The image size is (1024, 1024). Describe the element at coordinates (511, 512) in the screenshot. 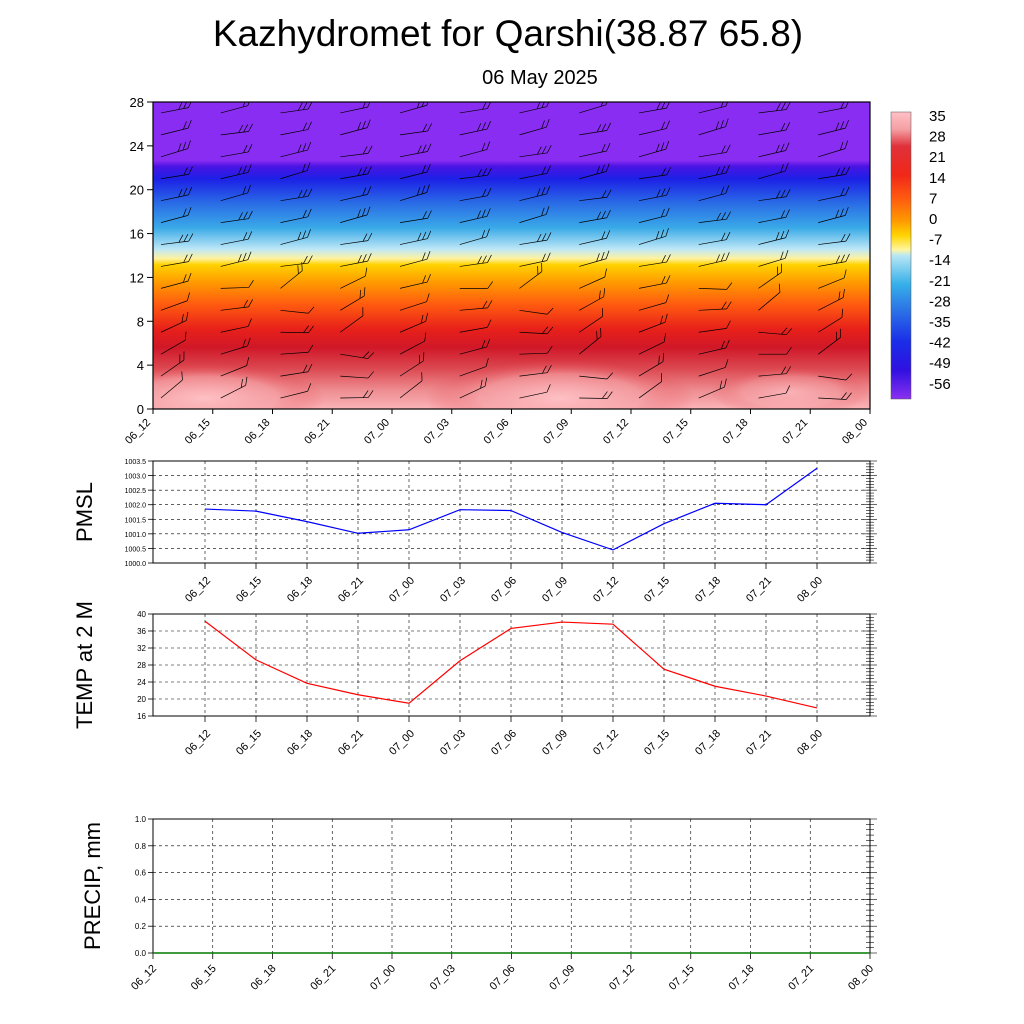

I see `pmsl-frame` at that location.